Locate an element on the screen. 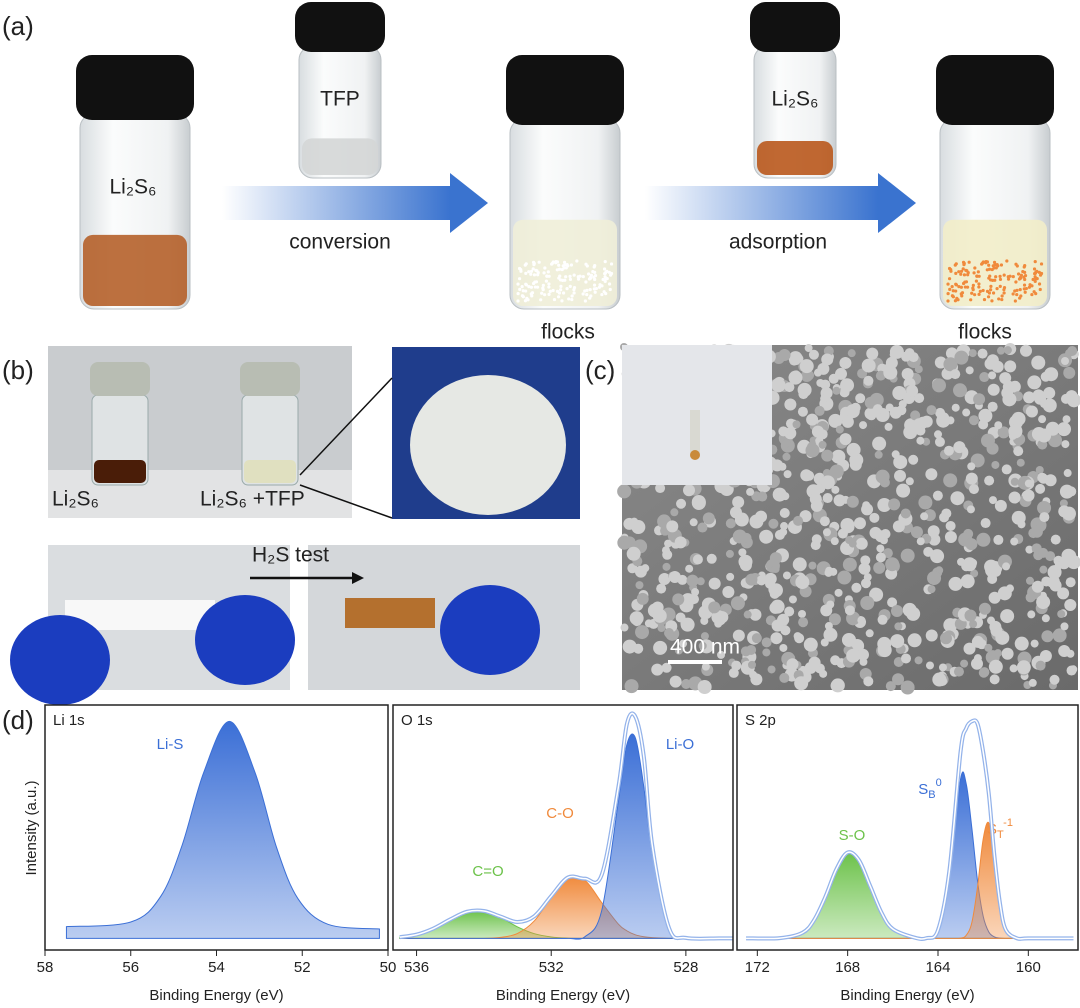 The width and height of the screenshot is (1080, 1008). vial-label: TFP is located at coordinates (340, 99).